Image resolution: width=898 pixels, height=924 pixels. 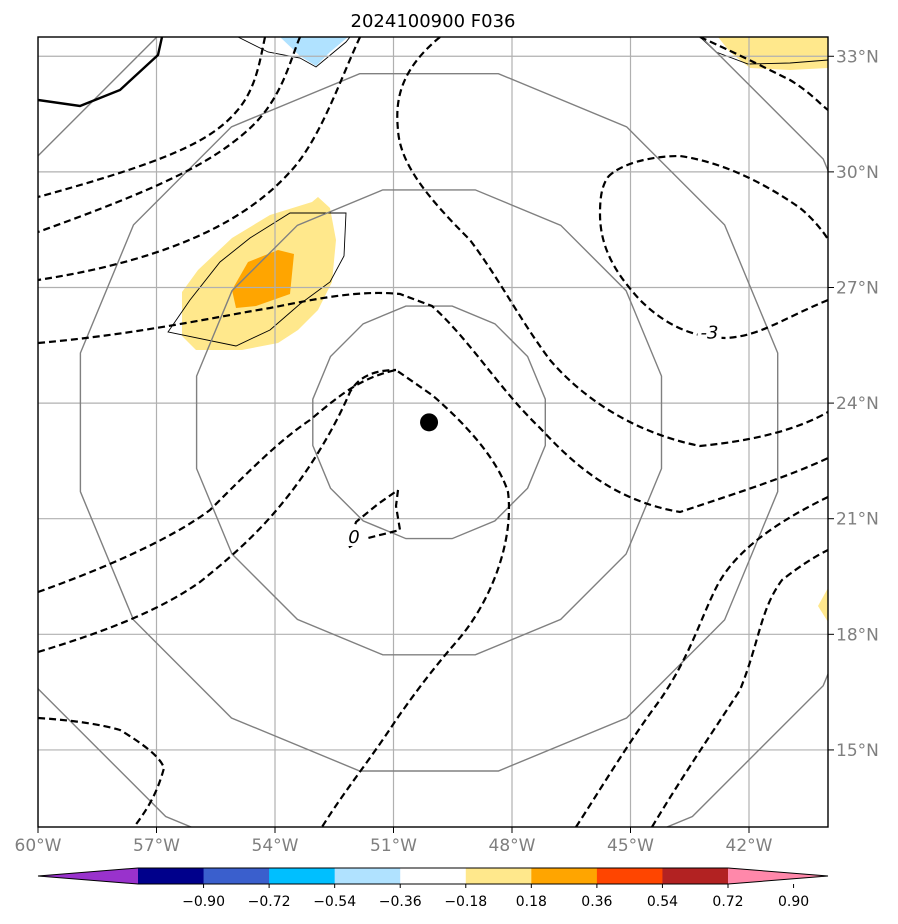 I want to click on y-tick-label: 27°N, so click(x=857, y=288).